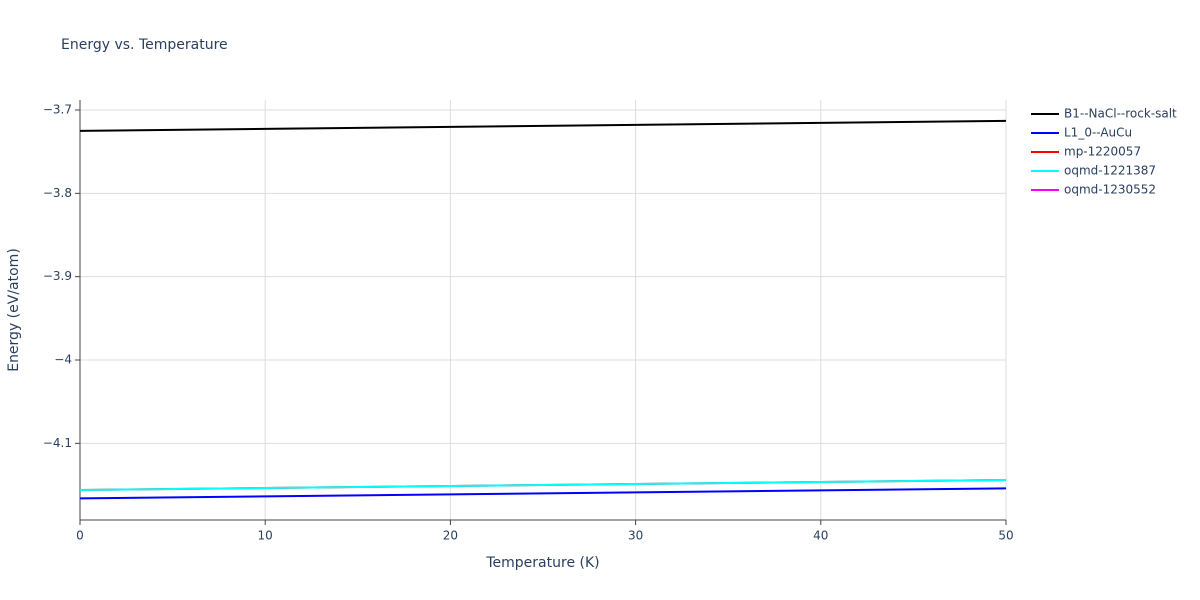  What do you see at coordinates (1102, 152) in the screenshot?
I see `legend-label: mp-1220057` at bounding box center [1102, 152].